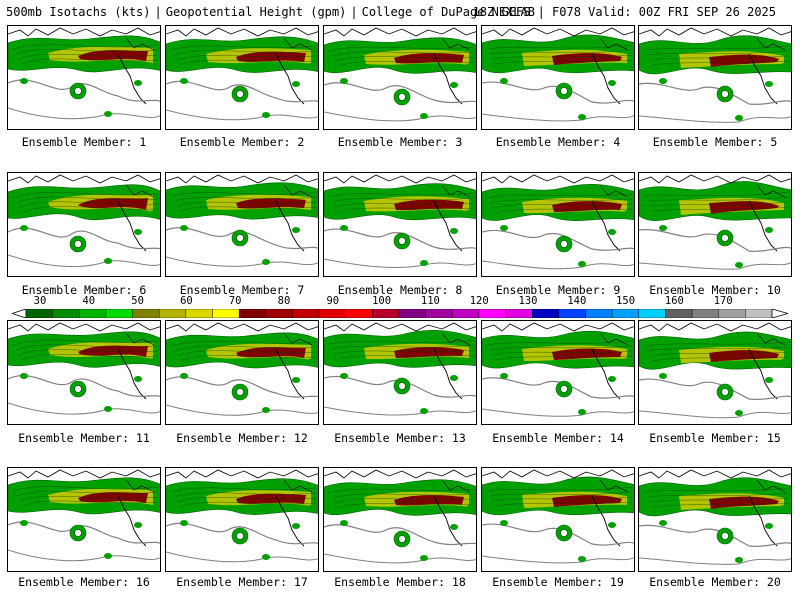 The height and width of the screenshot is (600, 800). Describe the element at coordinates (256, 12) in the screenshot. I see `title-heights: Geopotential Height (gpm)` at that location.